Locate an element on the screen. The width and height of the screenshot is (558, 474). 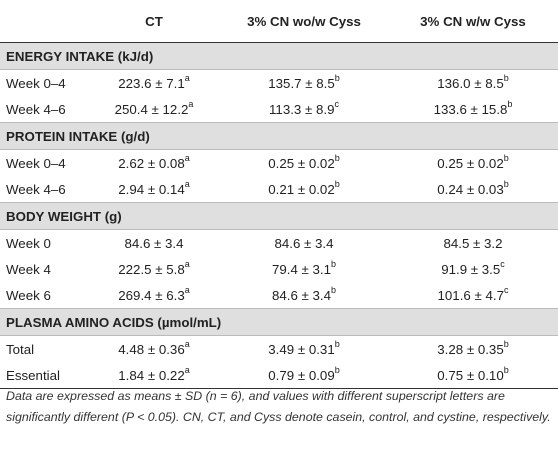
cell-value: 269.4 ± 6.3 is located at coordinates (151, 295).